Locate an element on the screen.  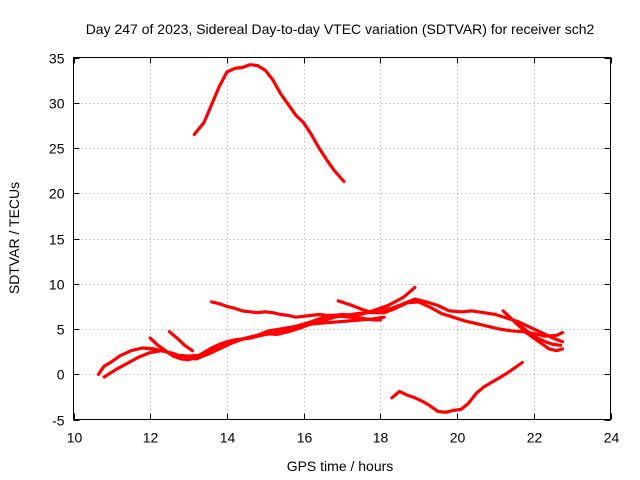
x-tick-label: 16 is located at coordinates (305, 438).